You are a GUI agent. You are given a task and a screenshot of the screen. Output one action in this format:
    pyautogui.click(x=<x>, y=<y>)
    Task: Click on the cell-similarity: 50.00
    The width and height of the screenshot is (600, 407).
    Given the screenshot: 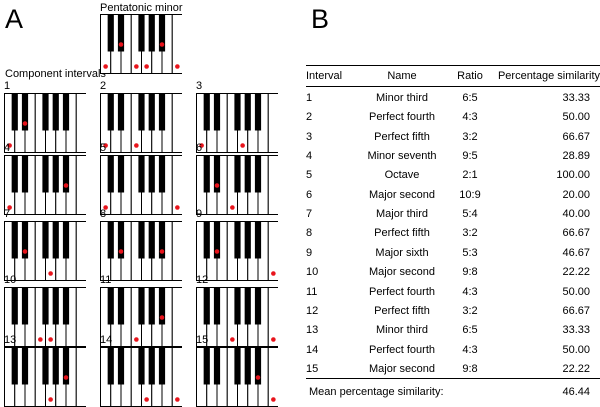 What is the action you would take?
    pyautogui.click(x=576, y=350)
    